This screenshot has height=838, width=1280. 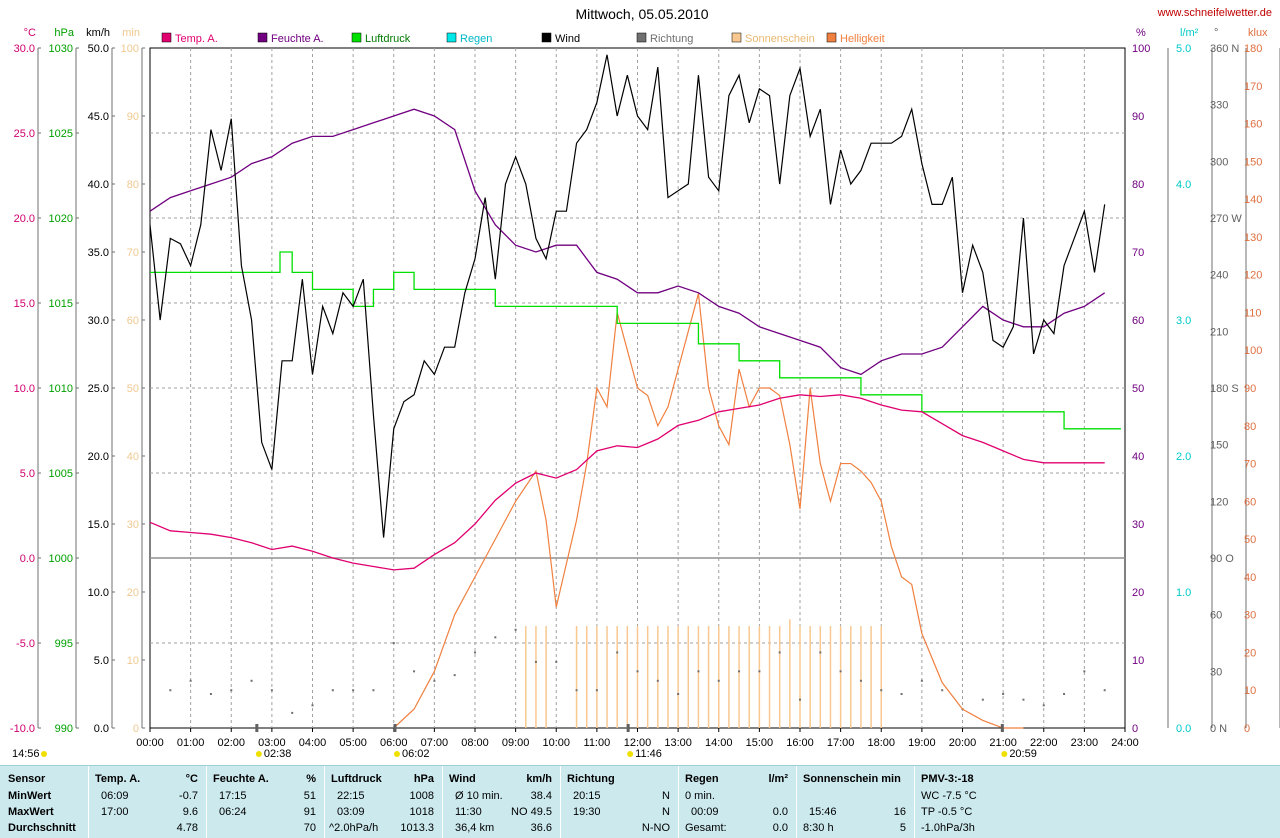 I want to click on x-tick-label: 19:00, so click(x=922, y=743).